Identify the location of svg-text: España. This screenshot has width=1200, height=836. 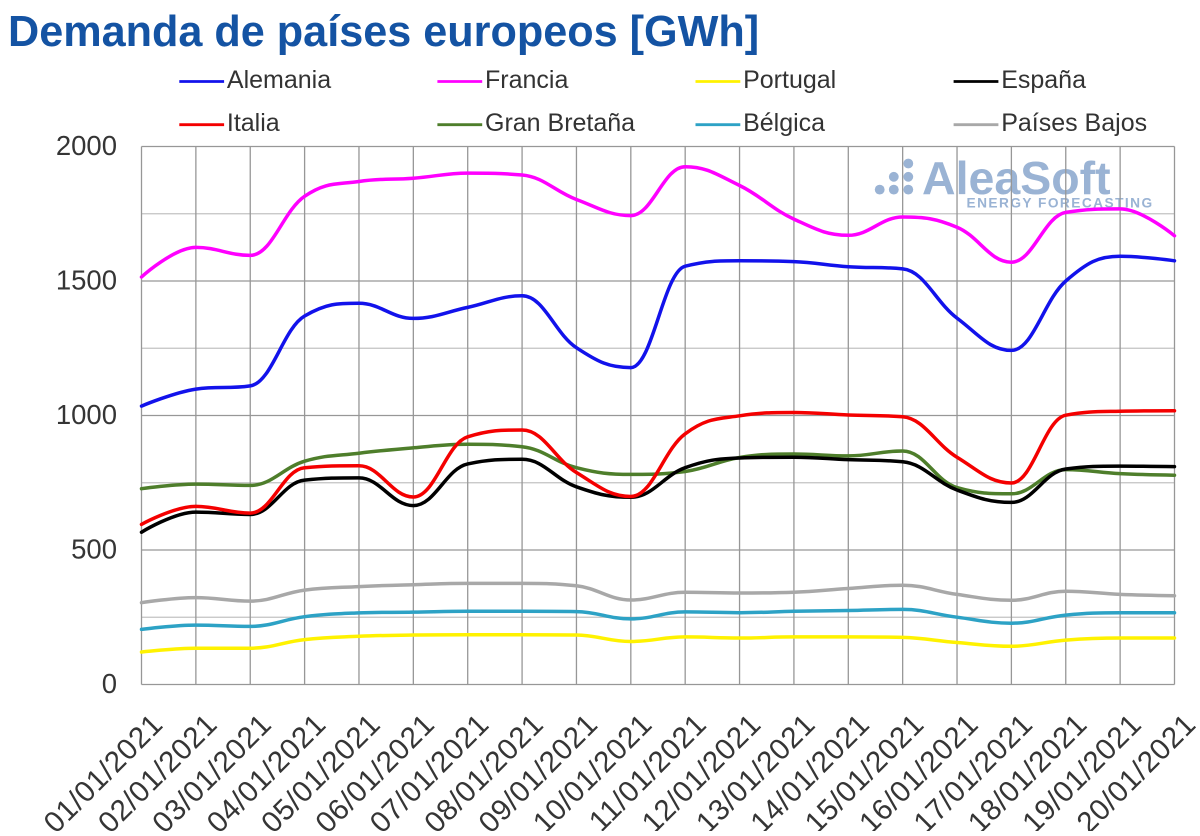
(1043, 80).